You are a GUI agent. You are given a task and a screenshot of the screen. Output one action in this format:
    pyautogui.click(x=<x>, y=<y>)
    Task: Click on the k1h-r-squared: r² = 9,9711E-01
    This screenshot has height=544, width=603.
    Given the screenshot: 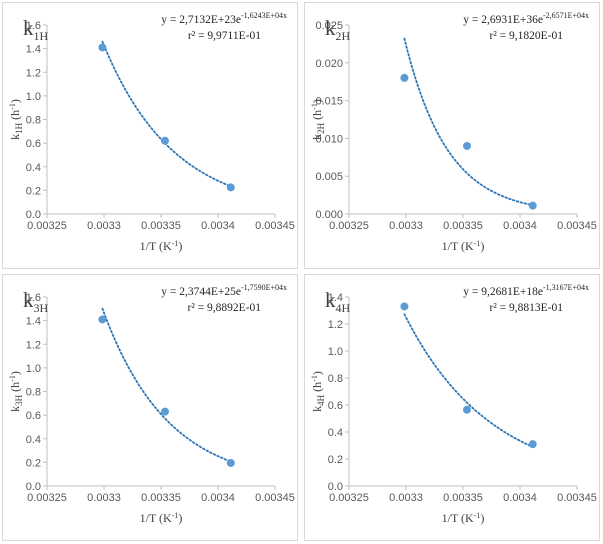 What is the action you would take?
    pyautogui.click(x=224, y=36)
    